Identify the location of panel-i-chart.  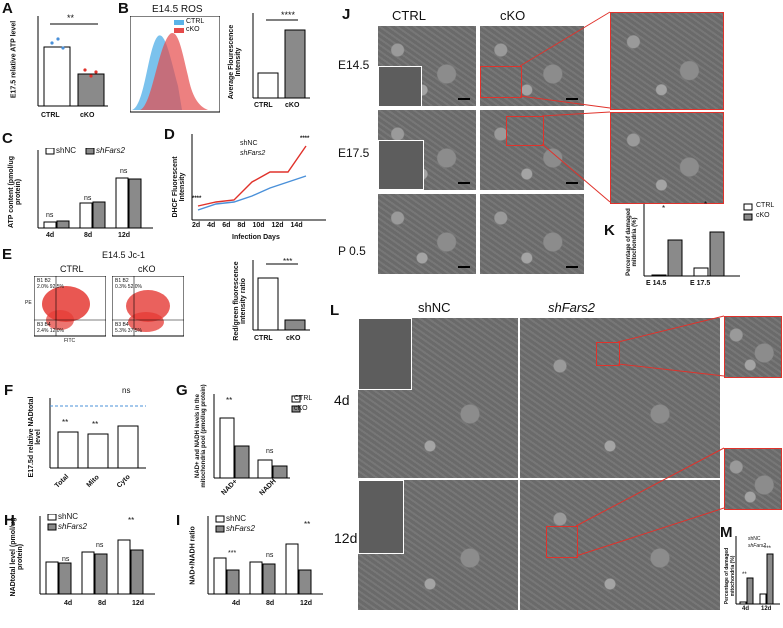
(265, 555).